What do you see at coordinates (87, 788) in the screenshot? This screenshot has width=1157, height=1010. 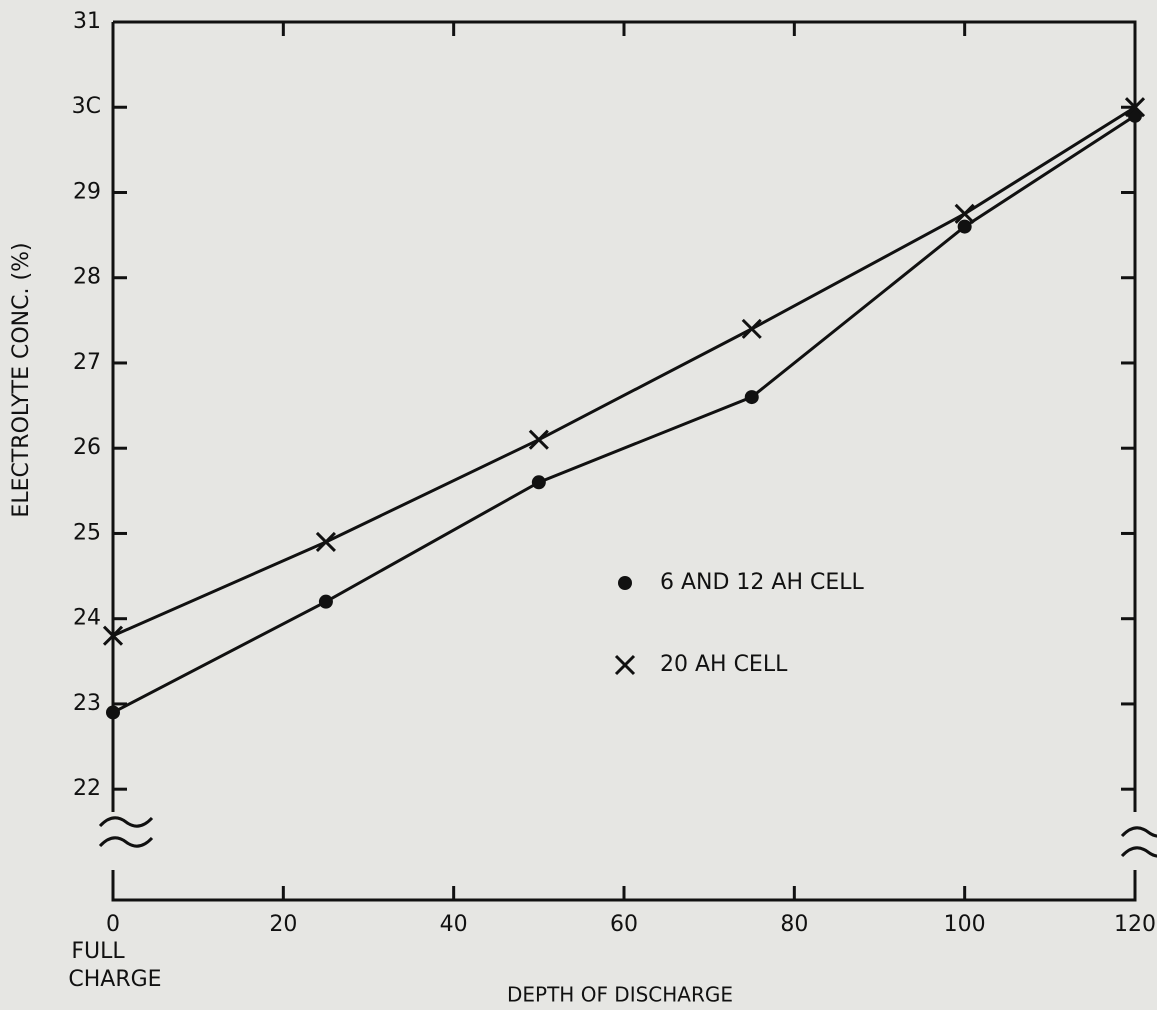 I see `y-tick-label: 22` at bounding box center [87, 788].